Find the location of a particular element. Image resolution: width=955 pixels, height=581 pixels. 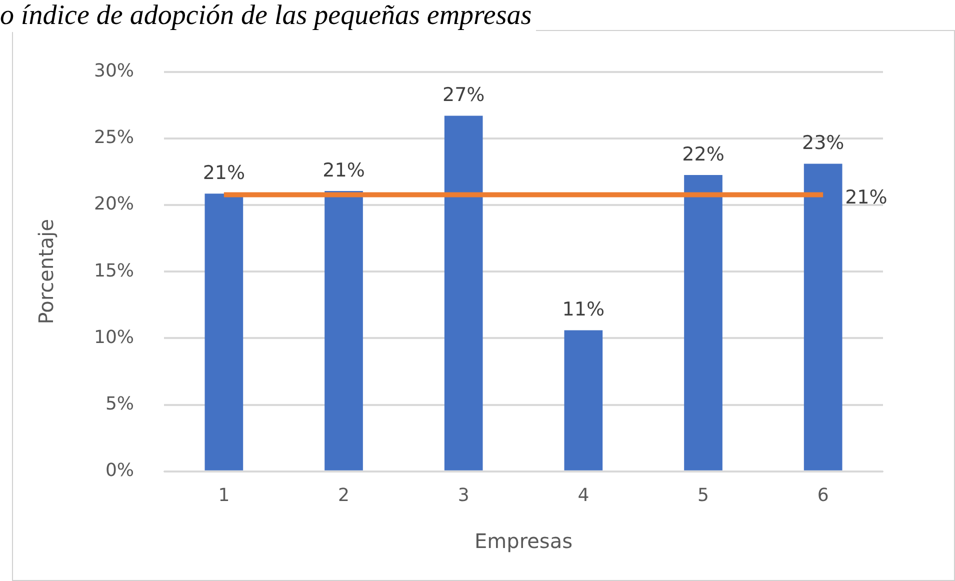

data-label: 23% is located at coordinates (823, 143).